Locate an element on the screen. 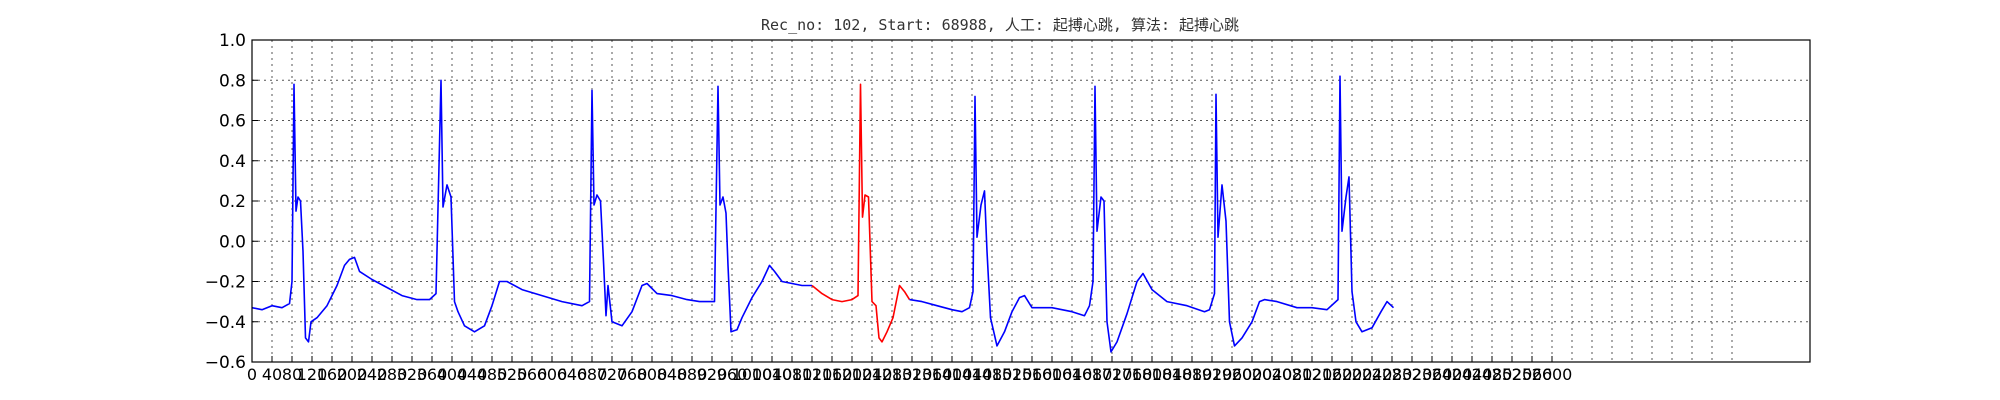  x-tick-label: 1280 is located at coordinates (892, 374).